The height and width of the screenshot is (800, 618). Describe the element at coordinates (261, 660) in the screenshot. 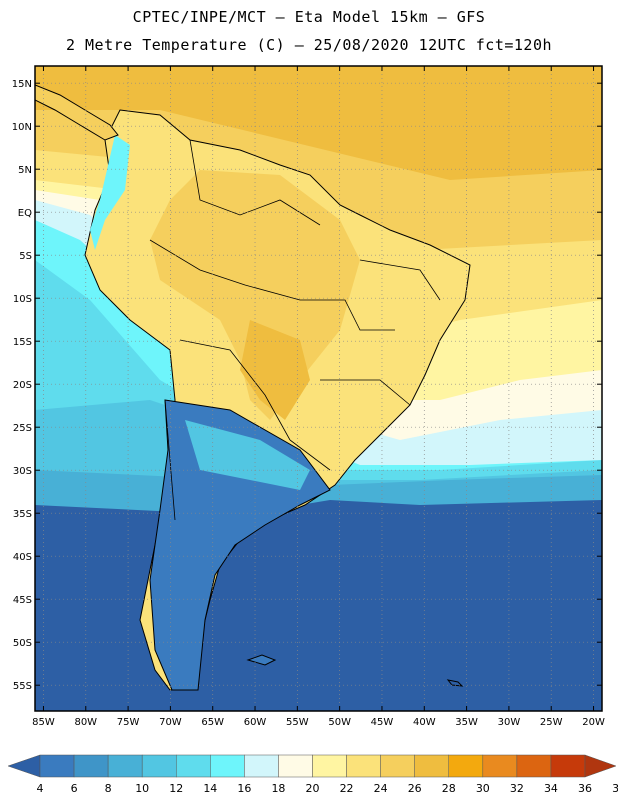

I see `falkland-islands` at that location.